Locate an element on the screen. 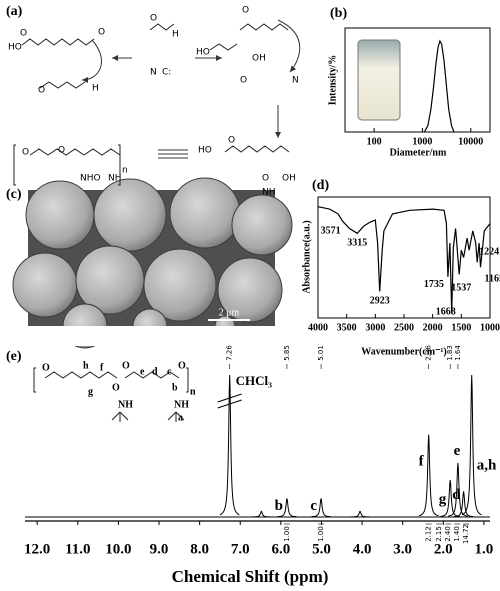 This screenshot has width=500, height=591. x-tick-label: 1500 is located at coordinates (461, 327).